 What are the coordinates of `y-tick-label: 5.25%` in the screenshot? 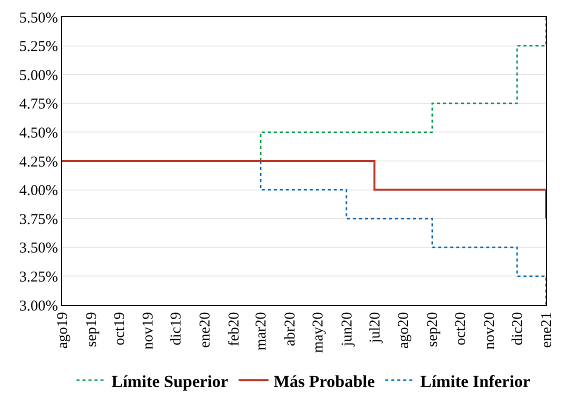 It's located at (38, 47).